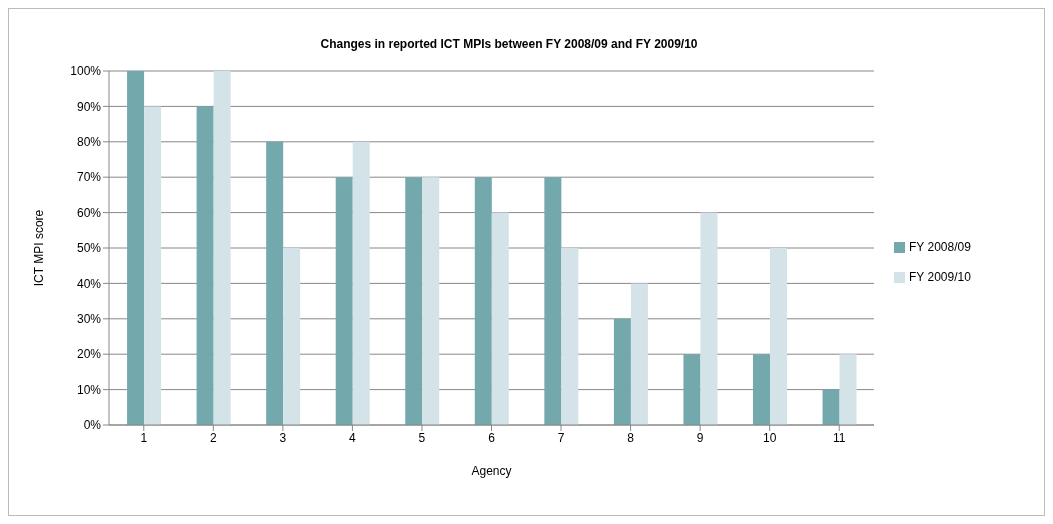 The height and width of the screenshot is (524, 1053). I want to click on x-tick-label: 4, so click(353, 437).